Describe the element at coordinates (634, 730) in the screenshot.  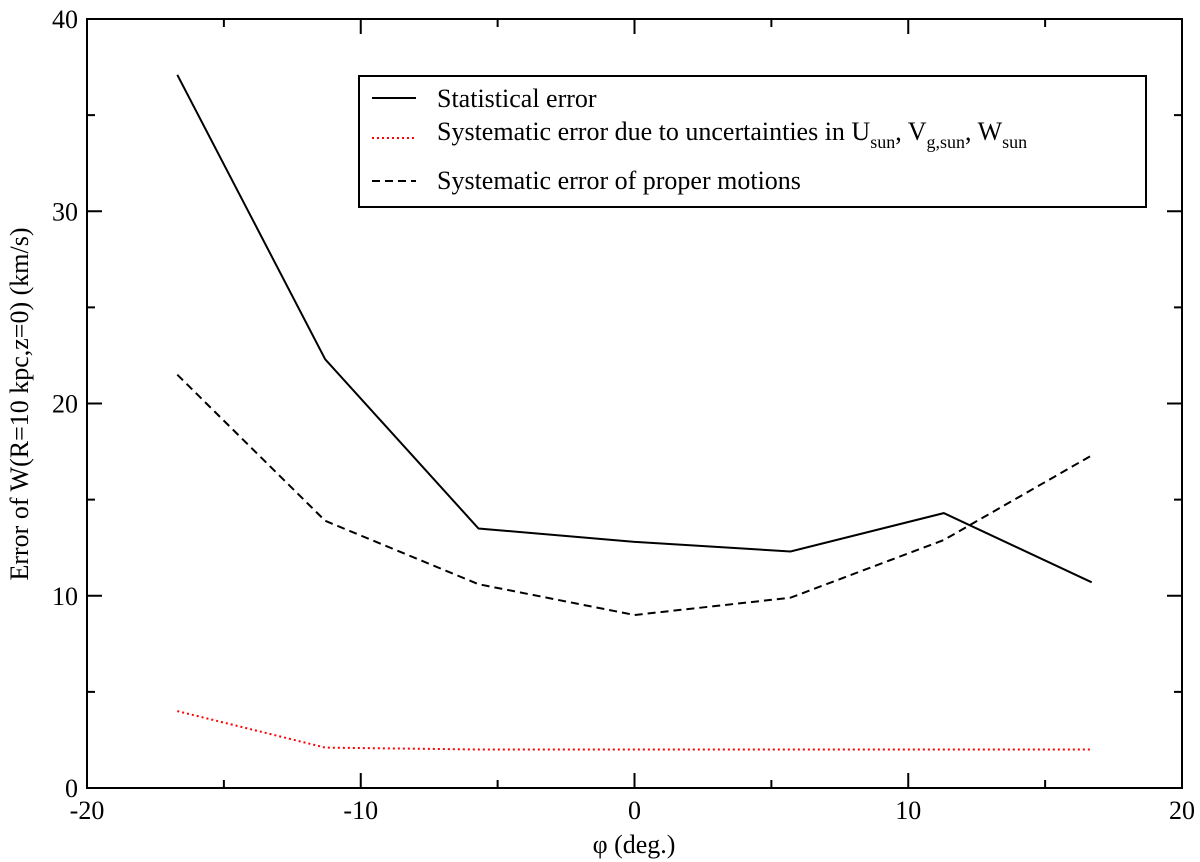
I see `series-systematic-sun-error` at that location.